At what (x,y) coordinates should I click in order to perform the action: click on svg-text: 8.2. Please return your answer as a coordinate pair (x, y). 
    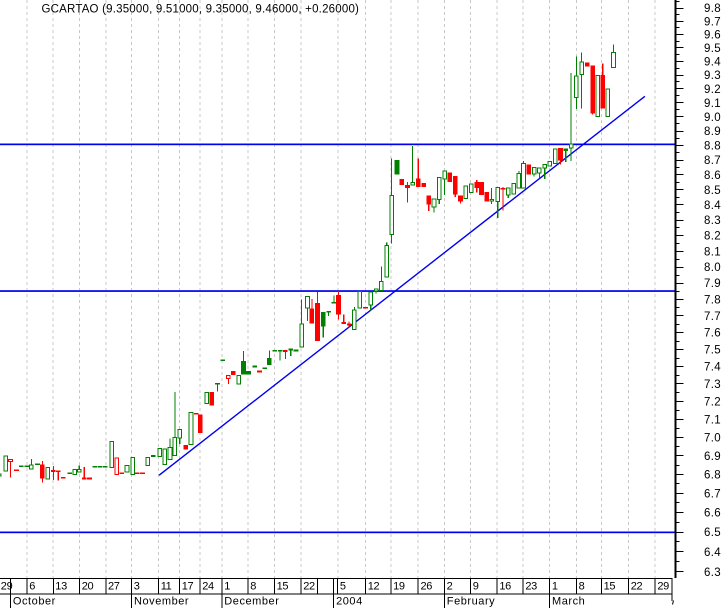
    Looking at the image, I should click on (712, 237).